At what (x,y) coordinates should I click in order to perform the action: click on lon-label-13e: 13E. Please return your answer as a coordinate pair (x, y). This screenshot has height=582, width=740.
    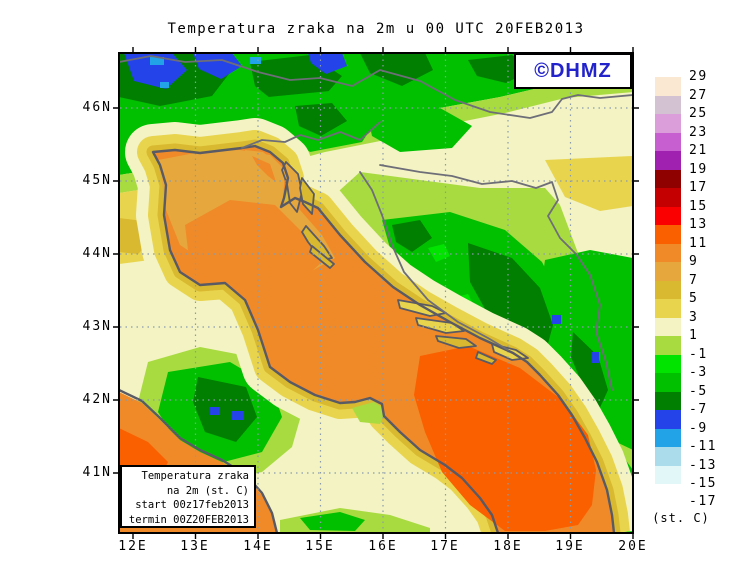
    Looking at the image, I should click on (195, 546).